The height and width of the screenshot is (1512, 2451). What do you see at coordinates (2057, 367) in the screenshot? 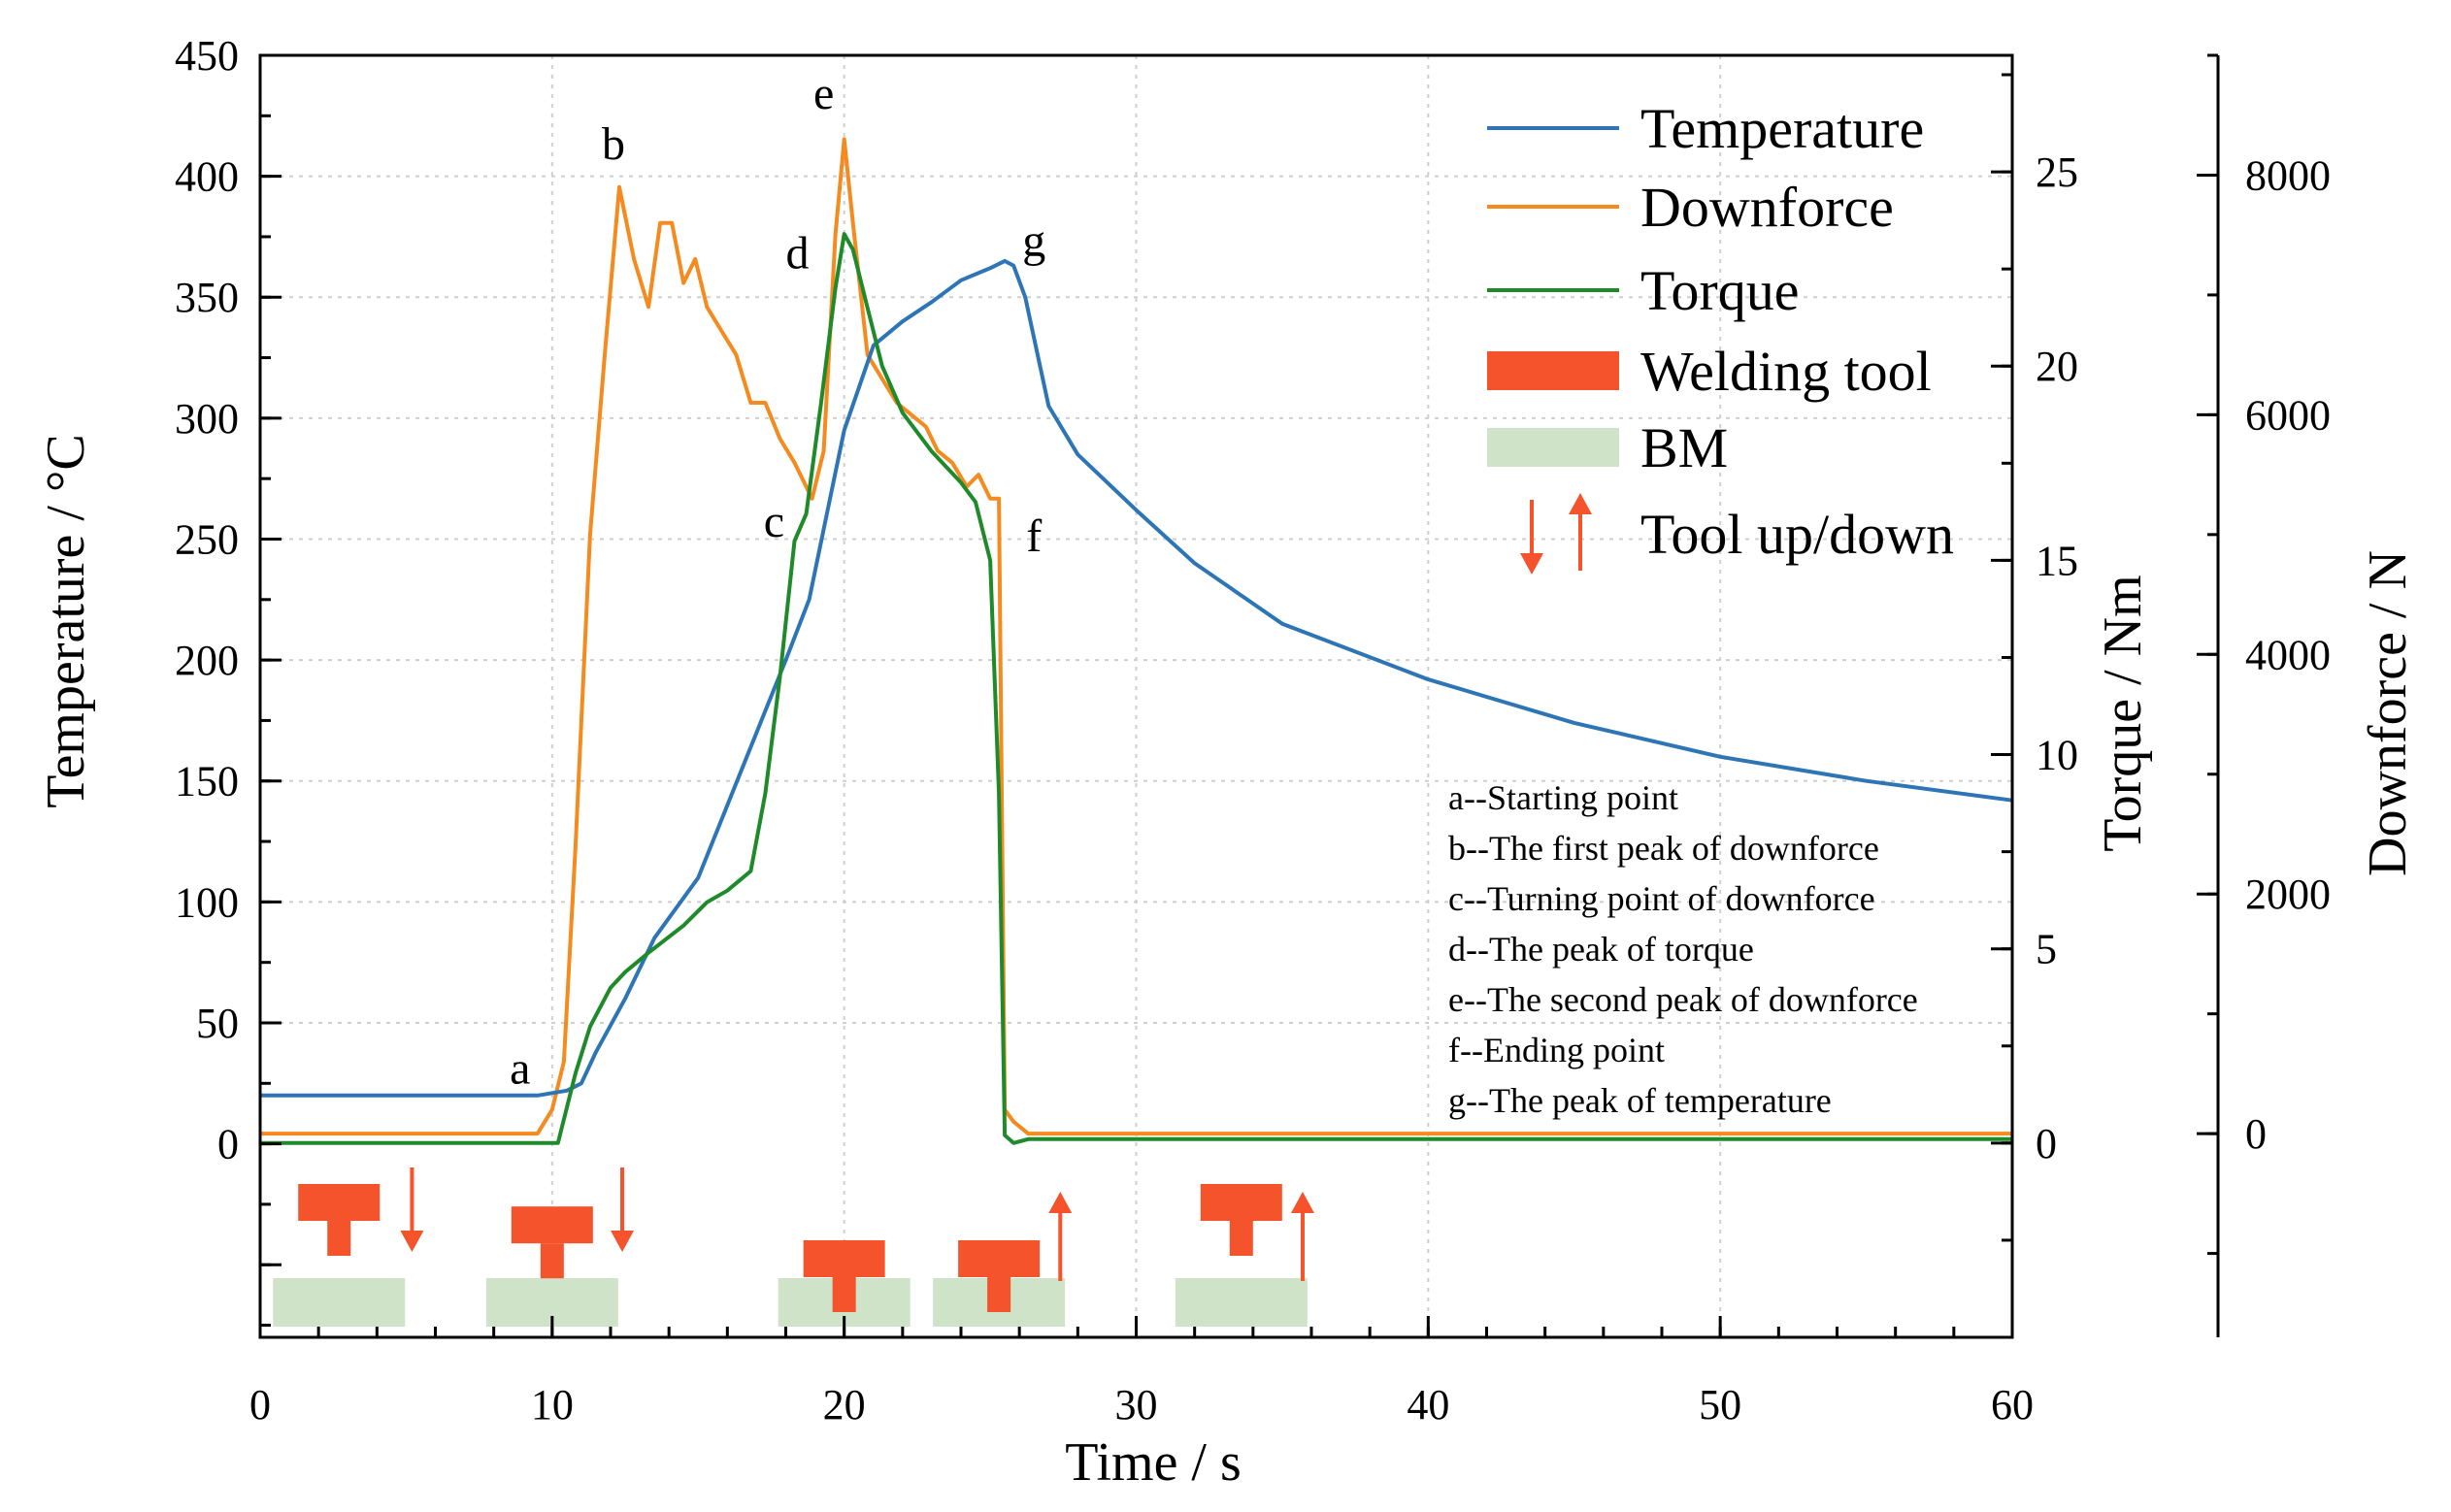
I see `y-torque-tick-label: 20` at bounding box center [2057, 367].